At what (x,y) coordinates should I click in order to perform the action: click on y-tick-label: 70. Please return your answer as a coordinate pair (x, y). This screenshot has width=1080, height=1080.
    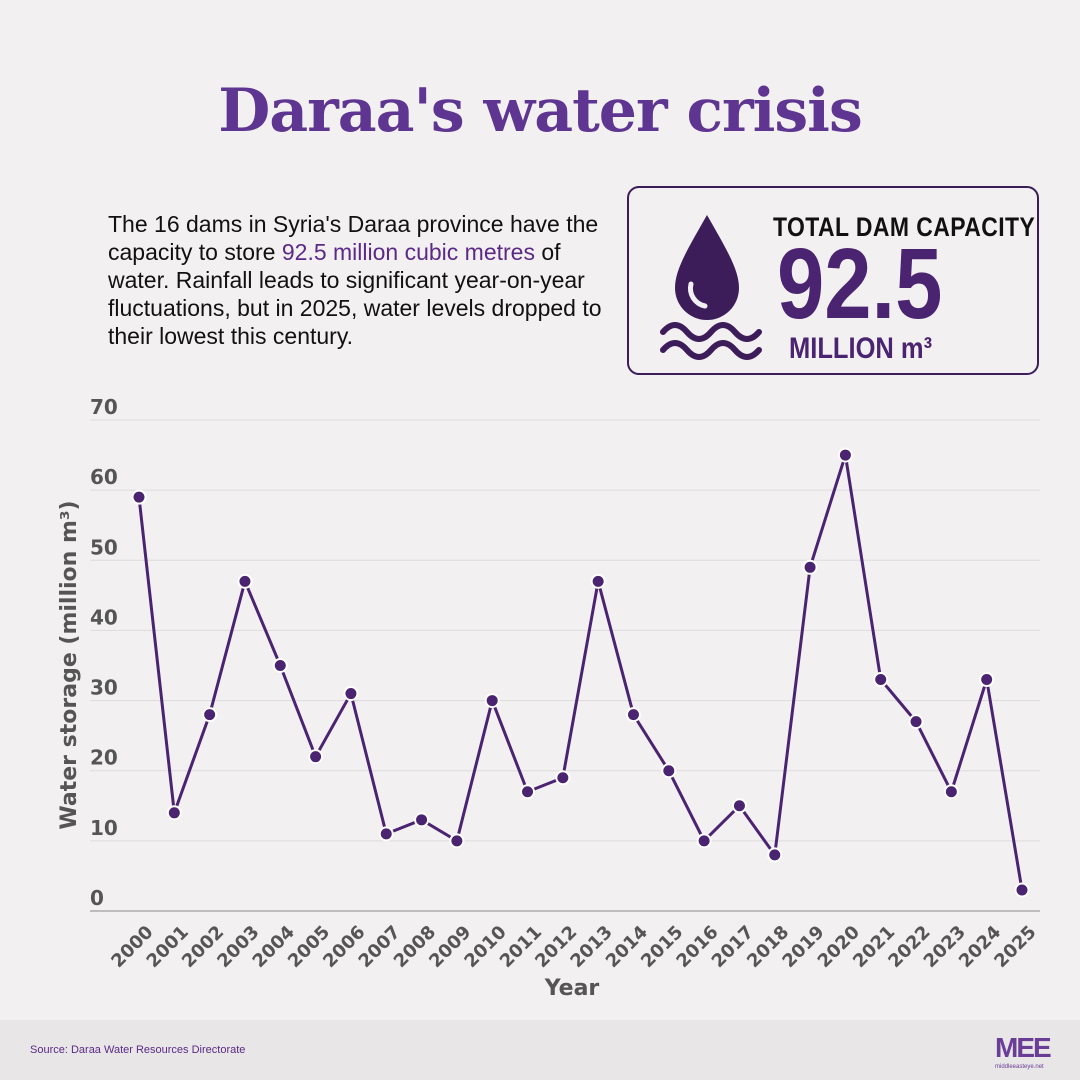
    Looking at the image, I should click on (104, 407).